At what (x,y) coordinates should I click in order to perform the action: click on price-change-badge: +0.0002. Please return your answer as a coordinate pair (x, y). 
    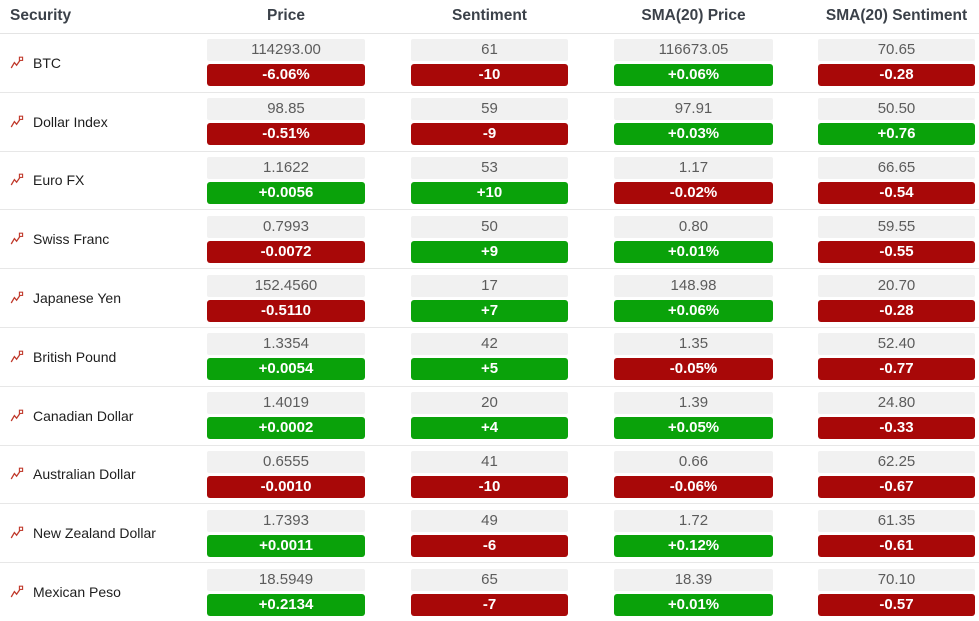
    Looking at the image, I should click on (286, 428).